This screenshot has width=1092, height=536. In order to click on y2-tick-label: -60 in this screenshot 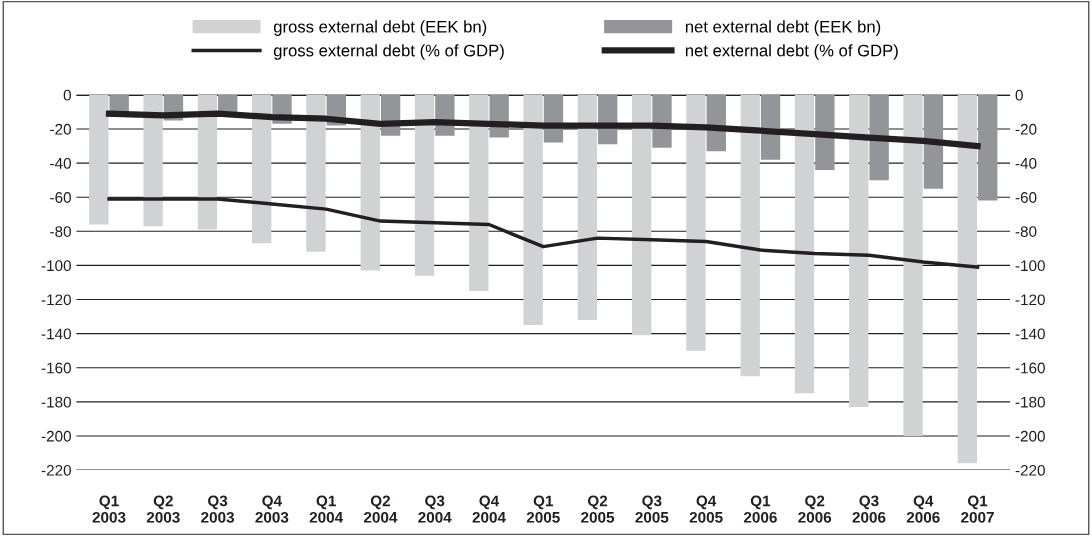, I will do `click(1026, 197)`.